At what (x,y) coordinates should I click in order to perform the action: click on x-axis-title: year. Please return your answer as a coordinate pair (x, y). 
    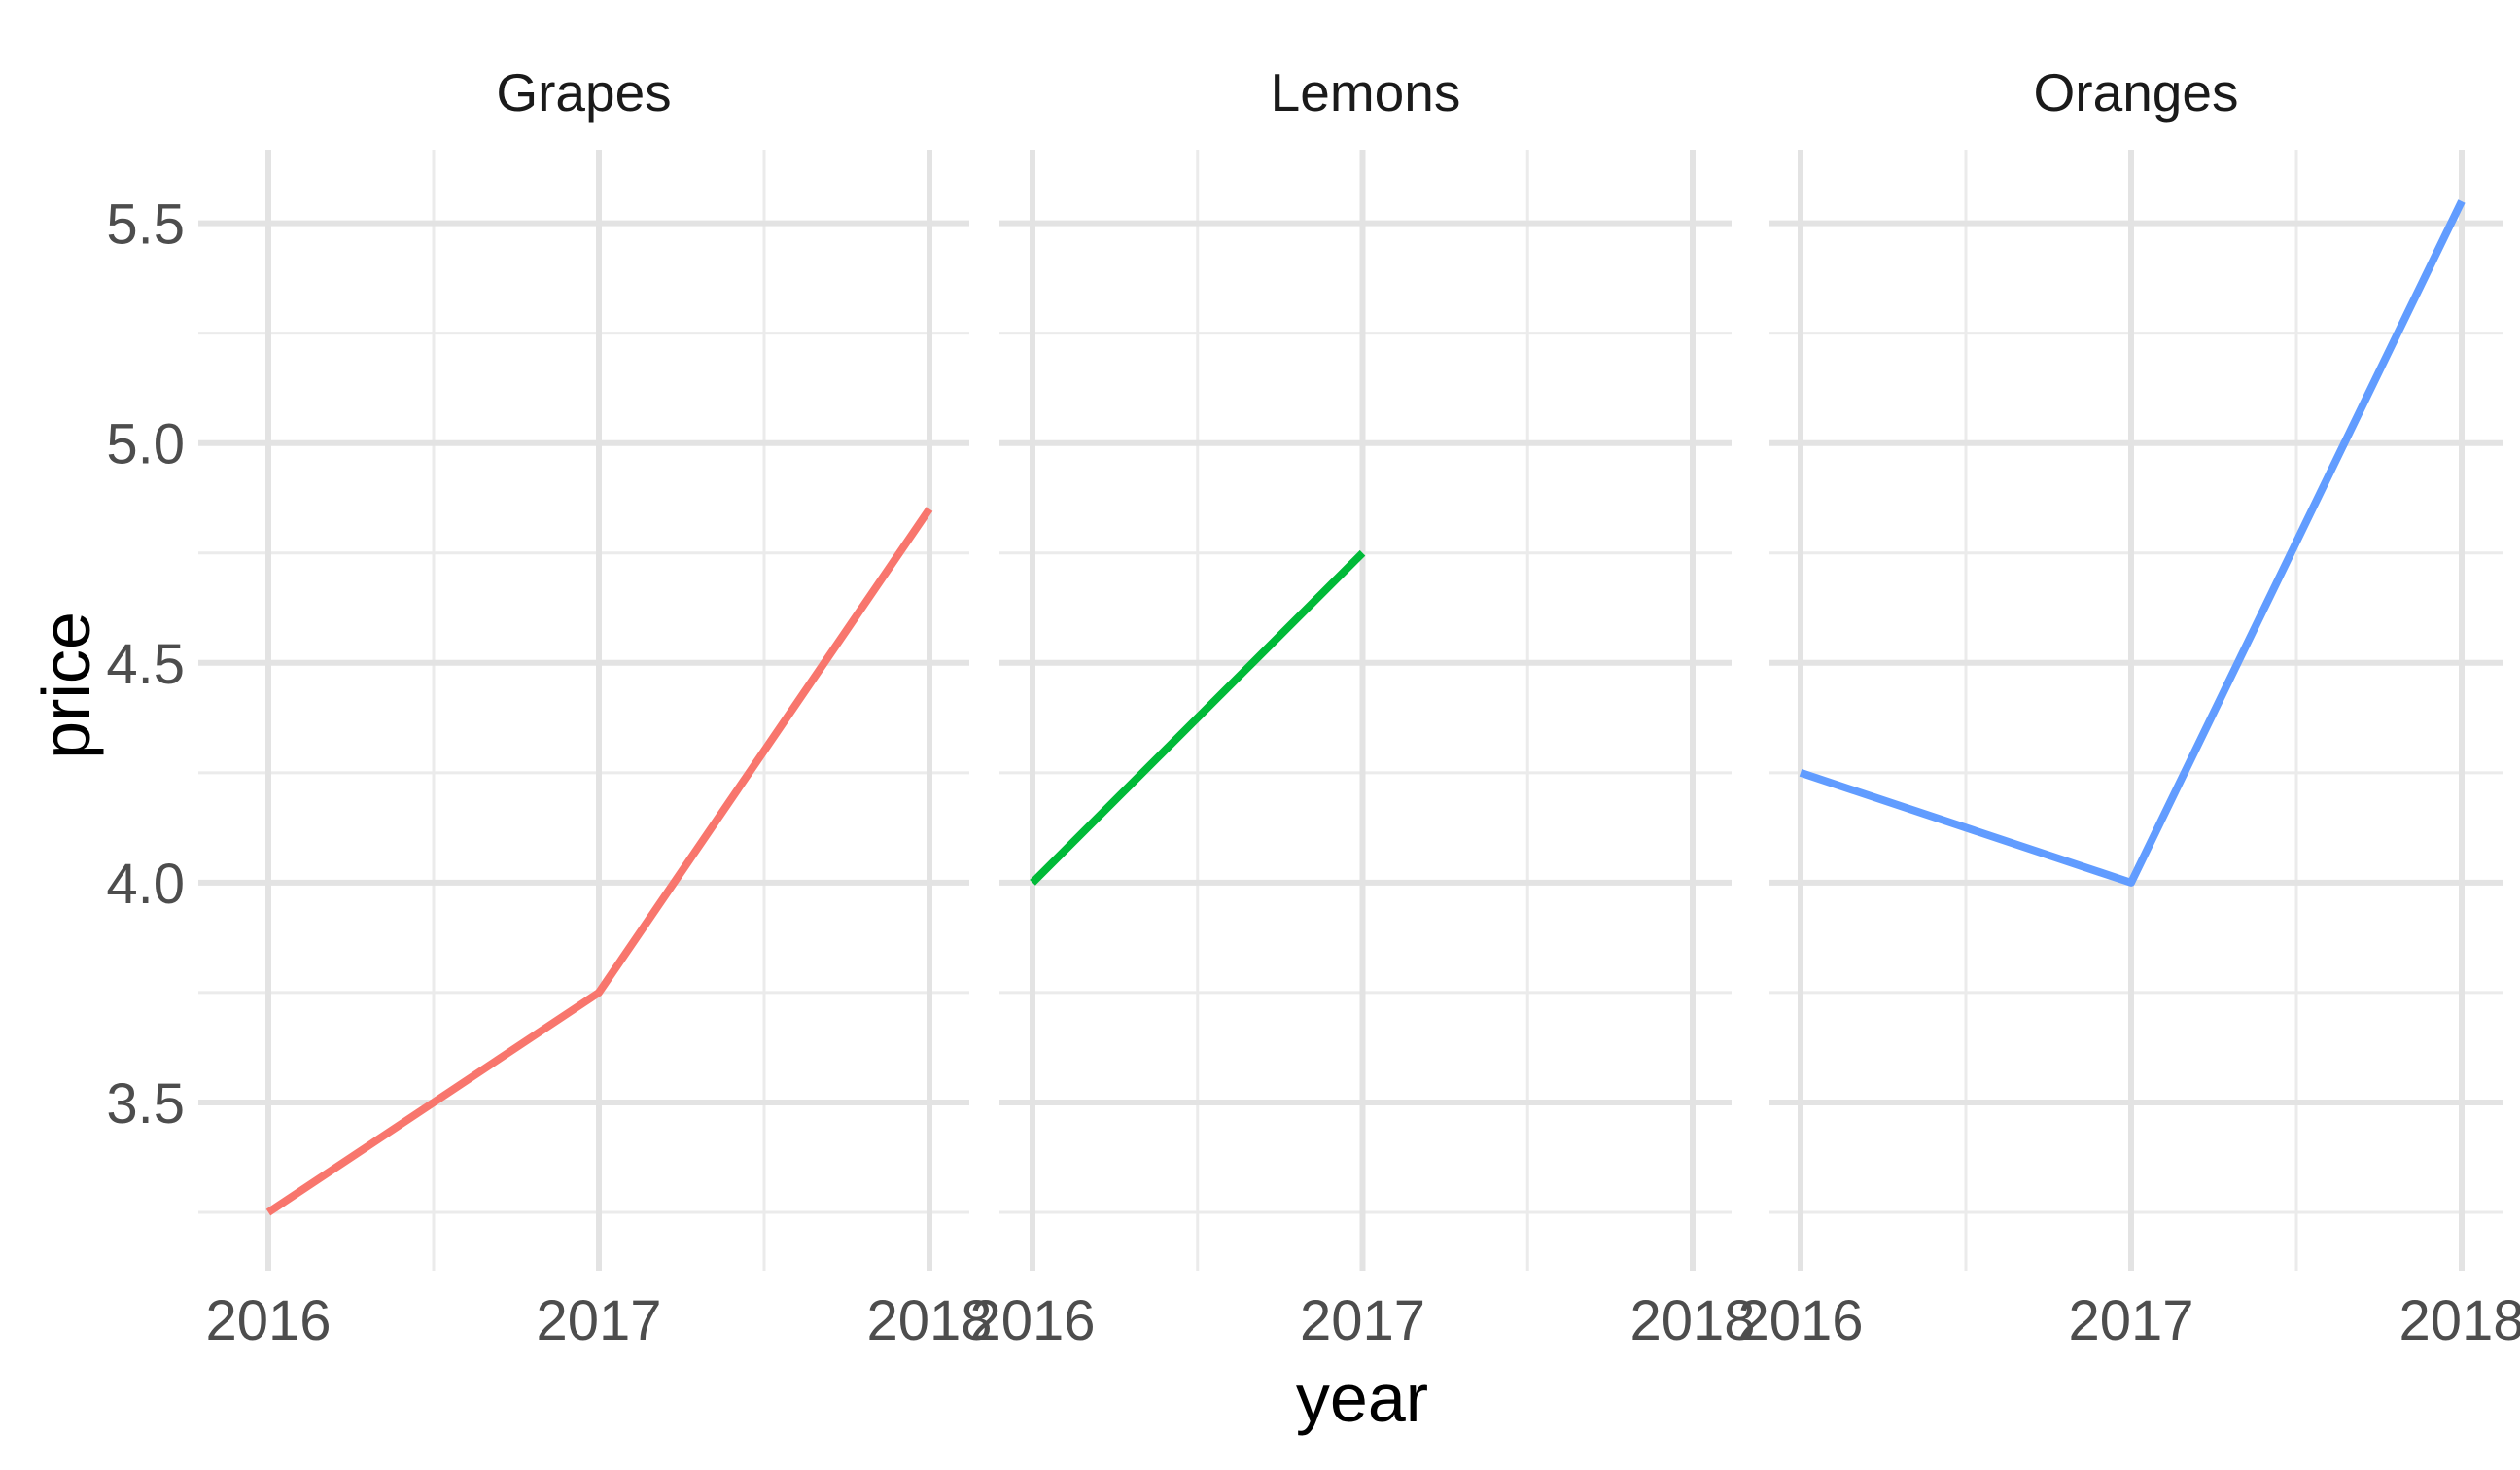
    Looking at the image, I should click on (1362, 1398).